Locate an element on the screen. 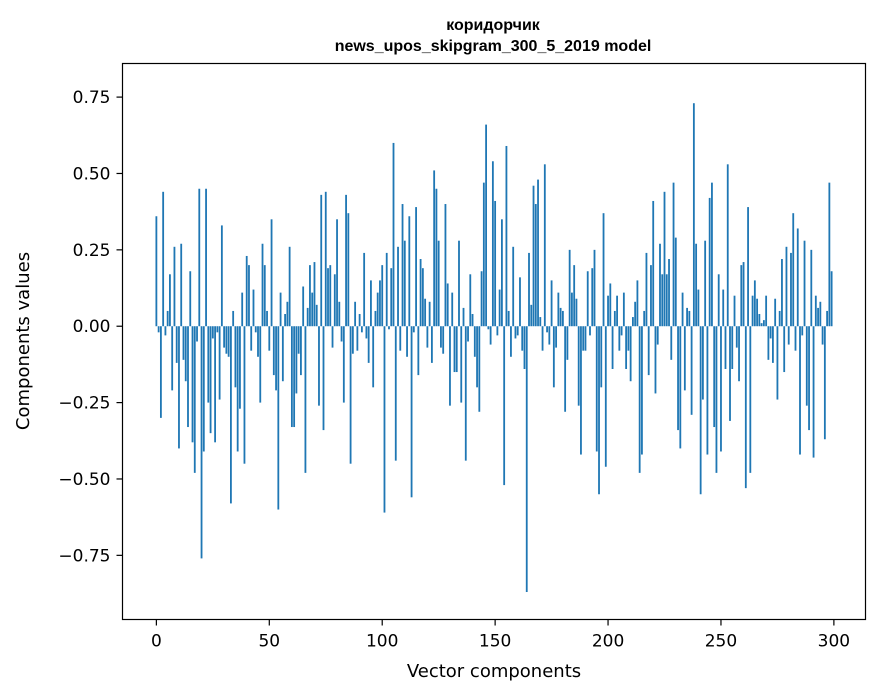 The height and width of the screenshot is (696, 880). x-tick-label: 150 is located at coordinates (495, 642).